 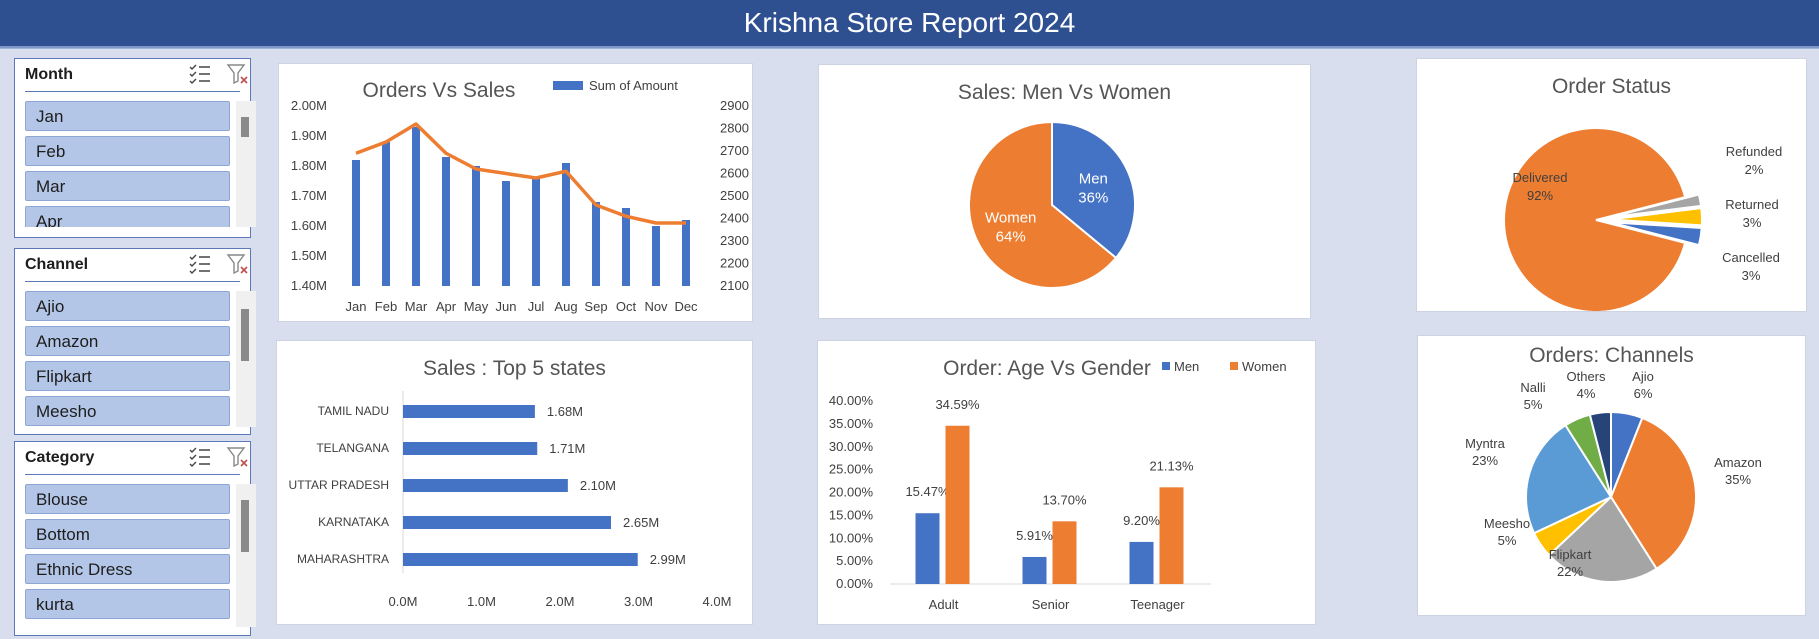 I want to click on x-tick-label: Jul, so click(x=536, y=306).